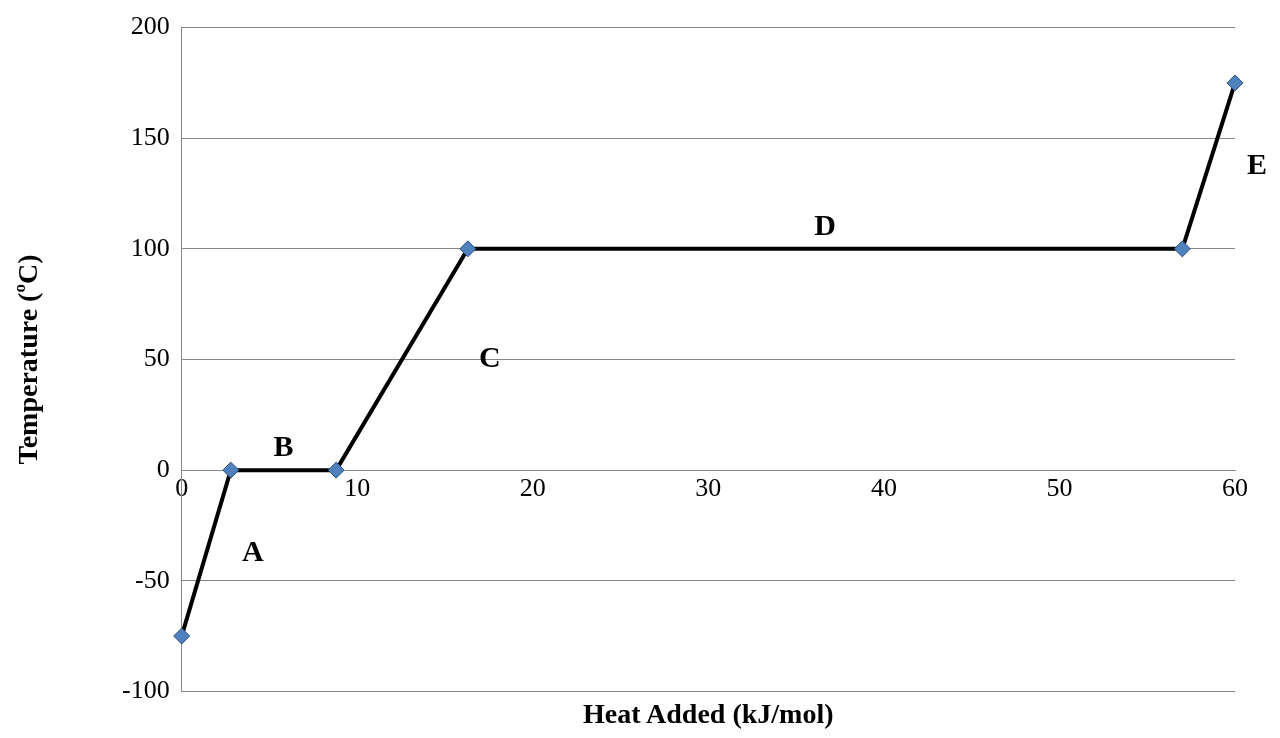 This screenshot has width=1280, height=738. I want to click on text: E, so click(1257, 163).